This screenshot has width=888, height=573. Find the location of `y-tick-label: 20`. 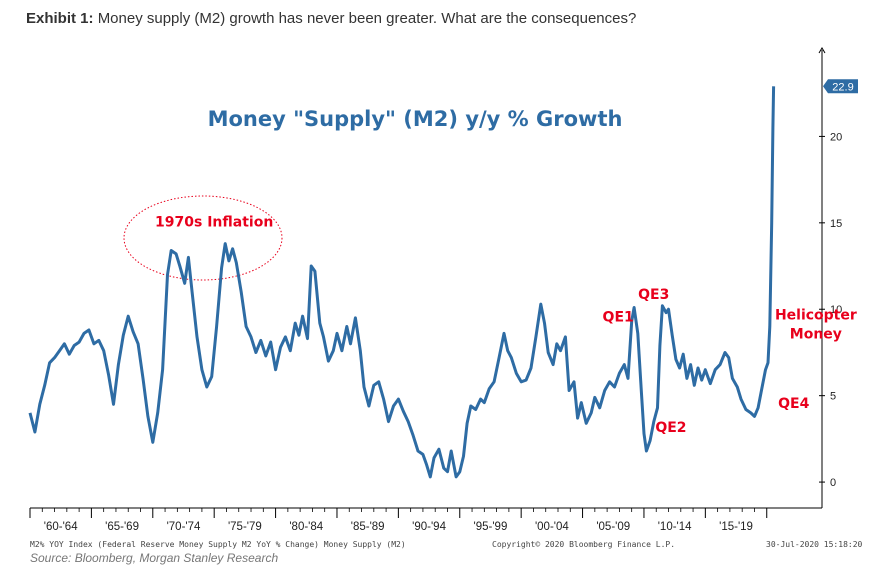

y-tick-label: 20 is located at coordinates (836, 137).